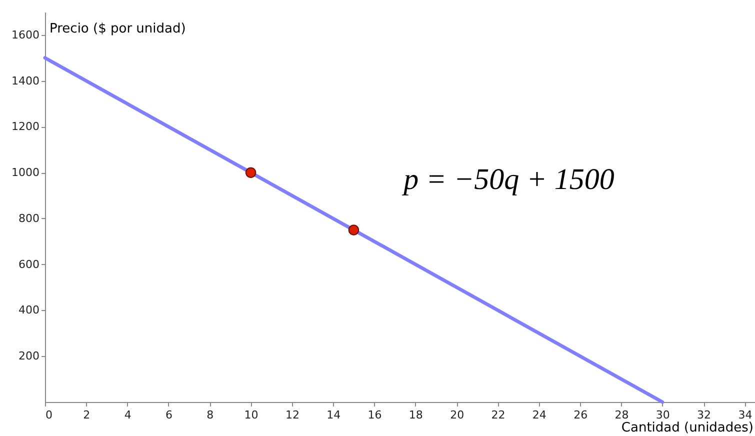  Describe the element at coordinates (457, 415) in the screenshot. I see `x-tick-label: 20` at that location.